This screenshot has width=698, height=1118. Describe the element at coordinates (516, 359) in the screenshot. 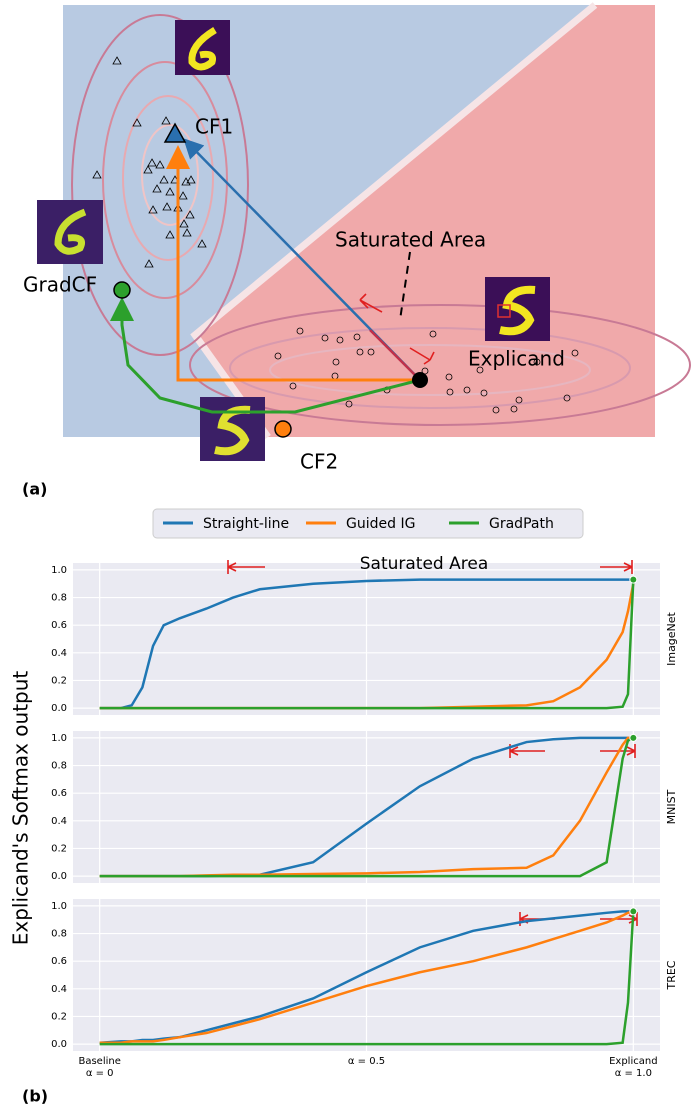

I see `label-explicand: Explicand` at that location.